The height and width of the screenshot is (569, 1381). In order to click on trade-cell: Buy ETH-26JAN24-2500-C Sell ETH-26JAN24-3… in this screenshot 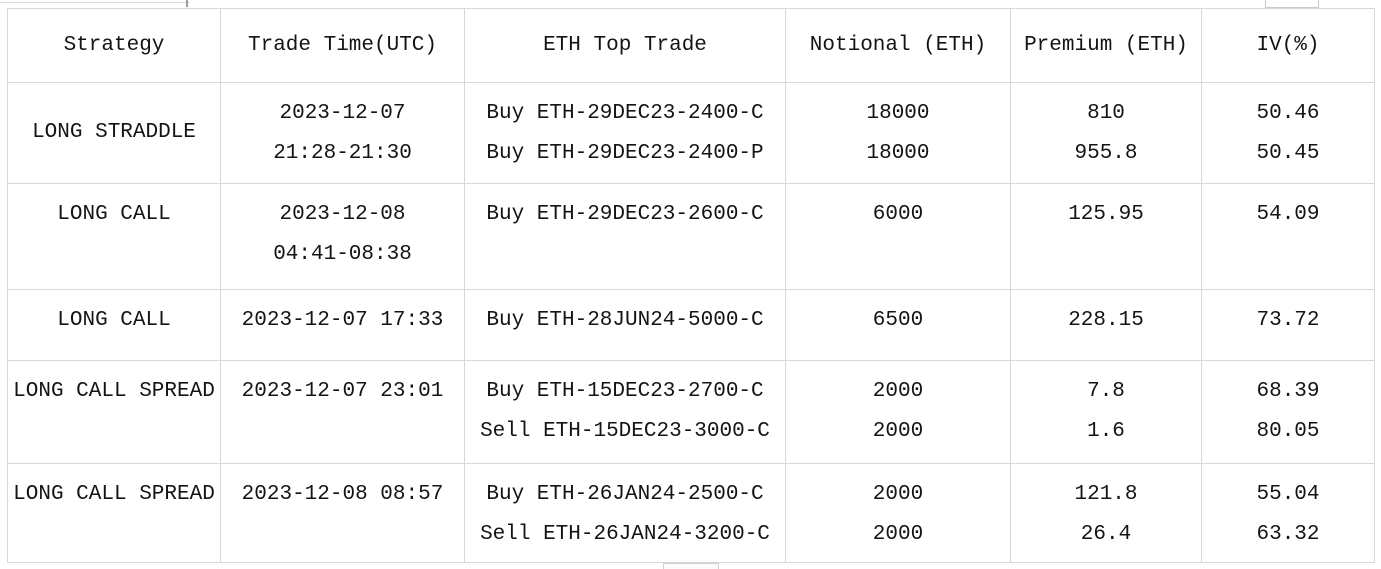, I will do `click(625, 513)`.